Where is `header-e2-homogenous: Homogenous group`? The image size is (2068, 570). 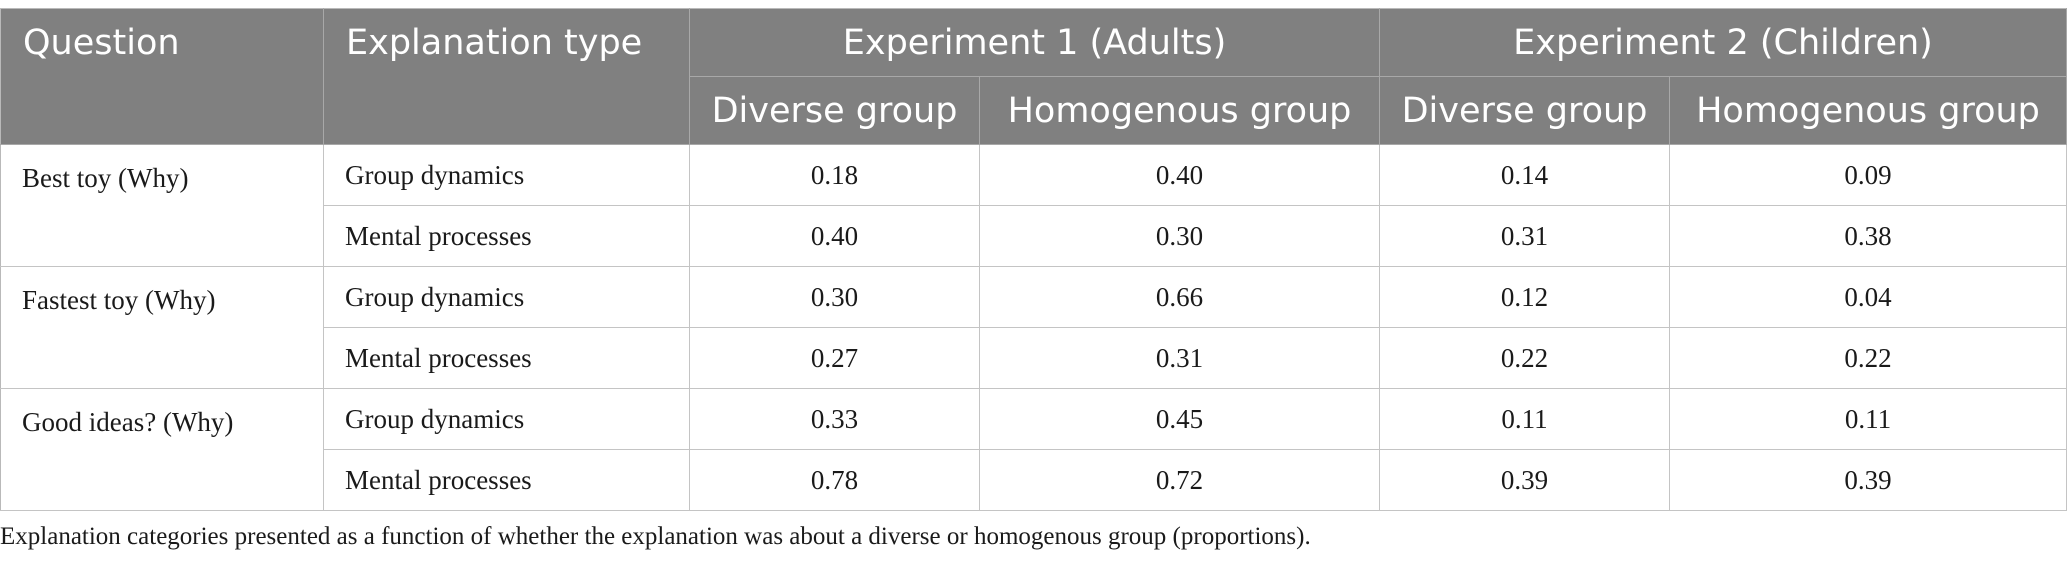 header-e2-homogenous: Homogenous group is located at coordinates (1868, 110).